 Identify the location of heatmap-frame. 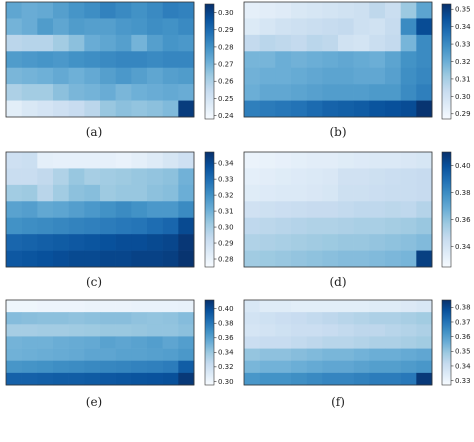
(338, 342).